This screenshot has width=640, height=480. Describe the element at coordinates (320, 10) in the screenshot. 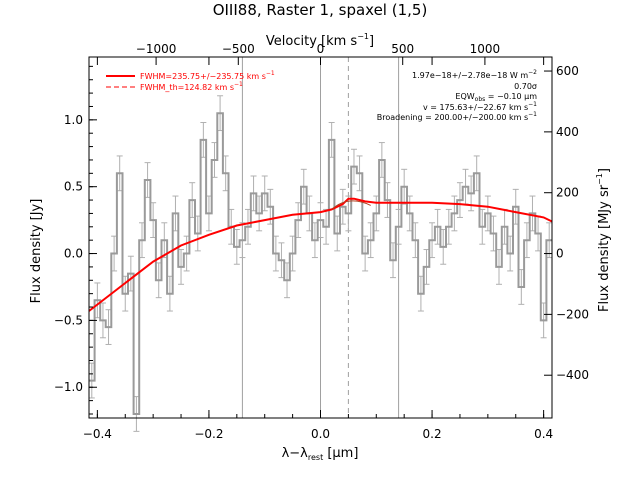

I see `chart-title: OIII88, Raster 1, spaxel (1,5)` at that location.